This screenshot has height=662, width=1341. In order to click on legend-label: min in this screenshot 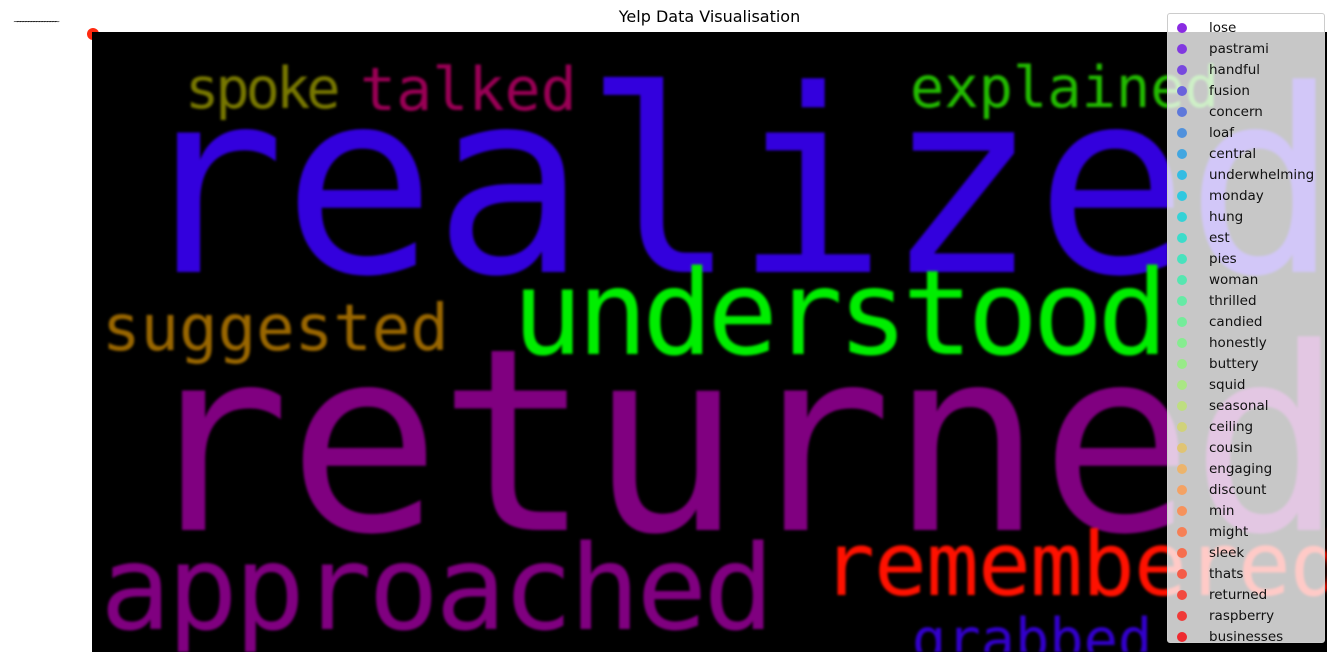, I will do `click(1222, 510)`.